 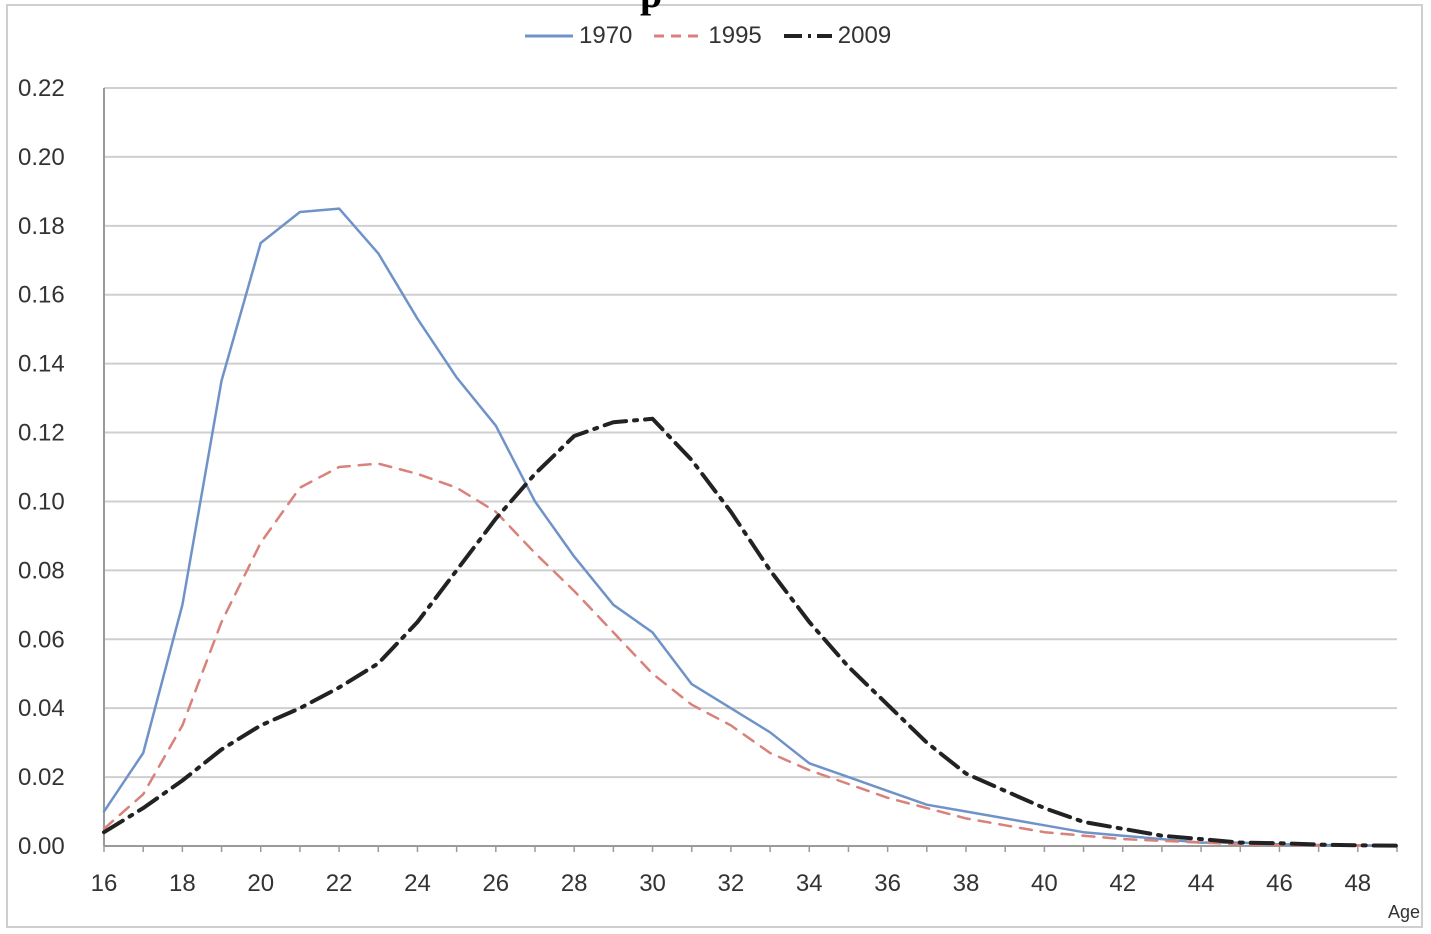 What do you see at coordinates (41, 433) in the screenshot?
I see `y-tick-label-6: 0.12` at bounding box center [41, 433].